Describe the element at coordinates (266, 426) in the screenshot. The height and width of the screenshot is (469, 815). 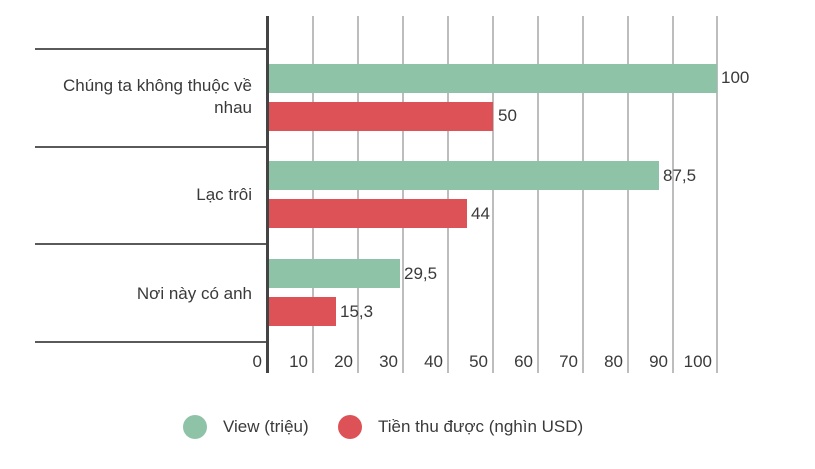
I see `legend-label: View (triệu)` at that location.